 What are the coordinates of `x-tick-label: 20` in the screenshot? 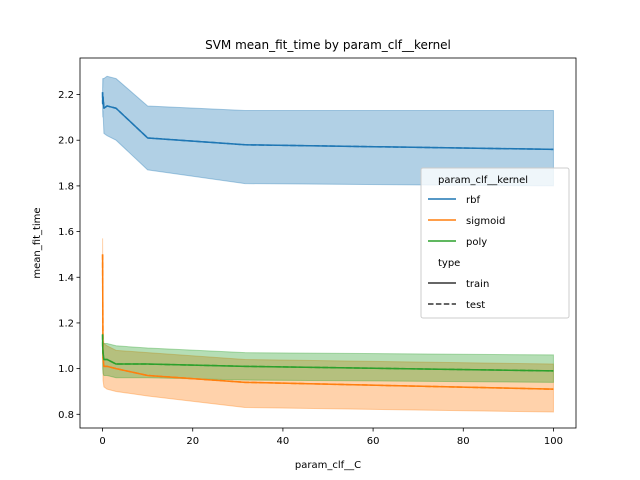 It's located at (192, 441).